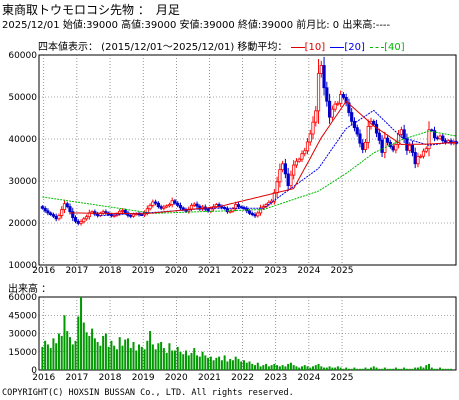 This screenshot has width=459, height=400. I want to click on volume-y-tick-label: 45000, so click(22, 316).